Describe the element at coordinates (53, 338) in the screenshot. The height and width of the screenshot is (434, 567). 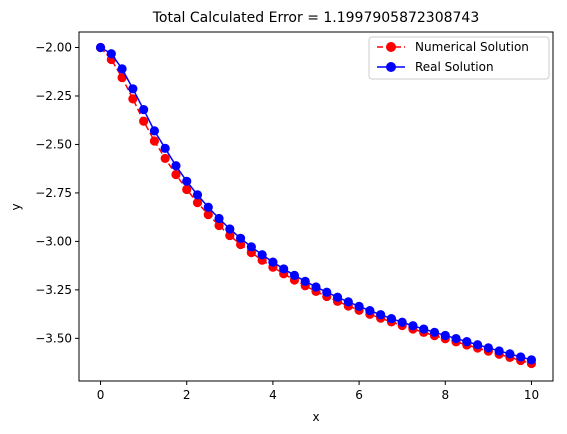
I see `y-tick-label: −3.50` at that location.